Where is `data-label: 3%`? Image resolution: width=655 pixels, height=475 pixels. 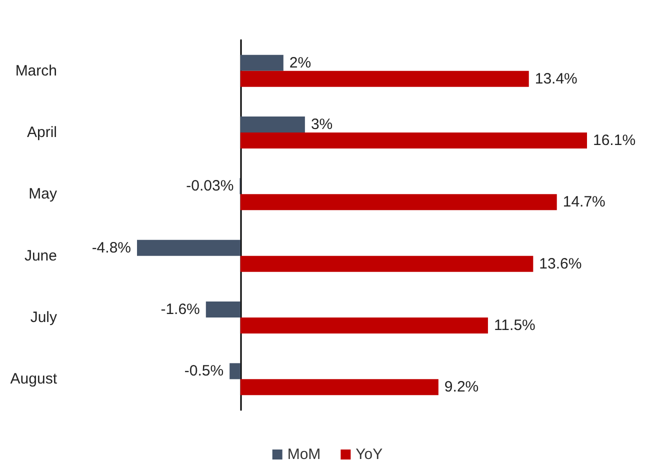
data-label: 3% is located at coordinates (321, 124).